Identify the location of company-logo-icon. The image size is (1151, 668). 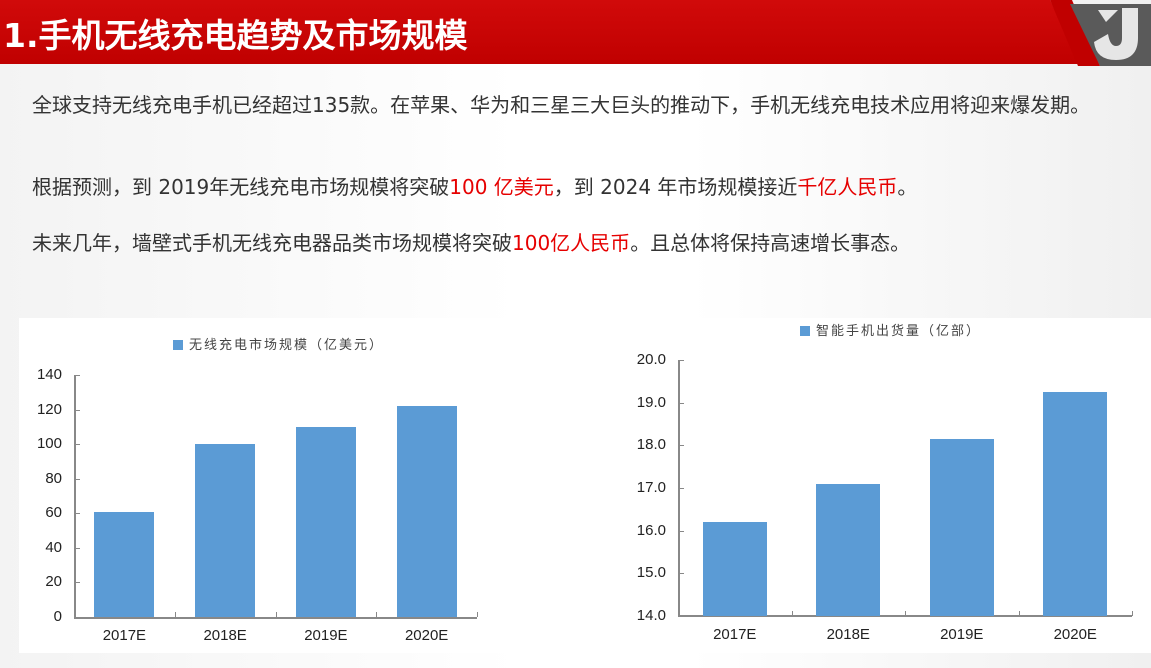
(1100, 33).